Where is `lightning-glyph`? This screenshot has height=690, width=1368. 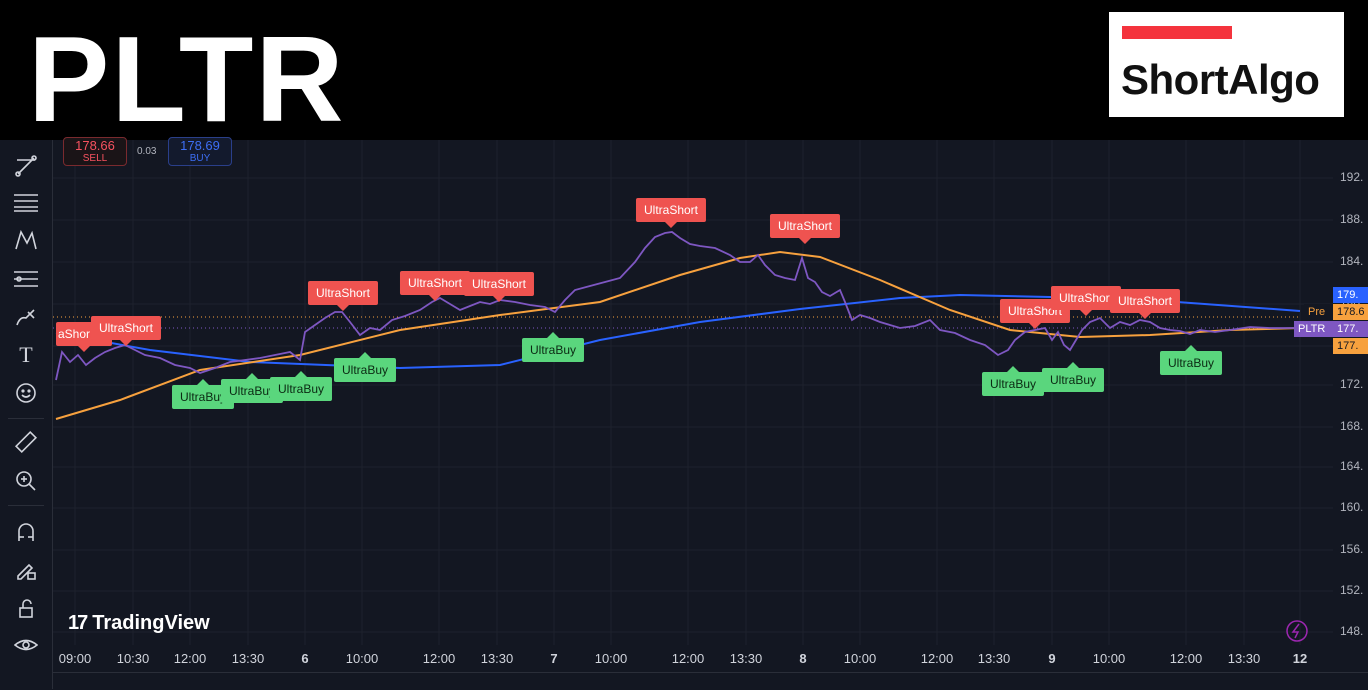
lightning-glyph is located at coordinates (1295, 631).